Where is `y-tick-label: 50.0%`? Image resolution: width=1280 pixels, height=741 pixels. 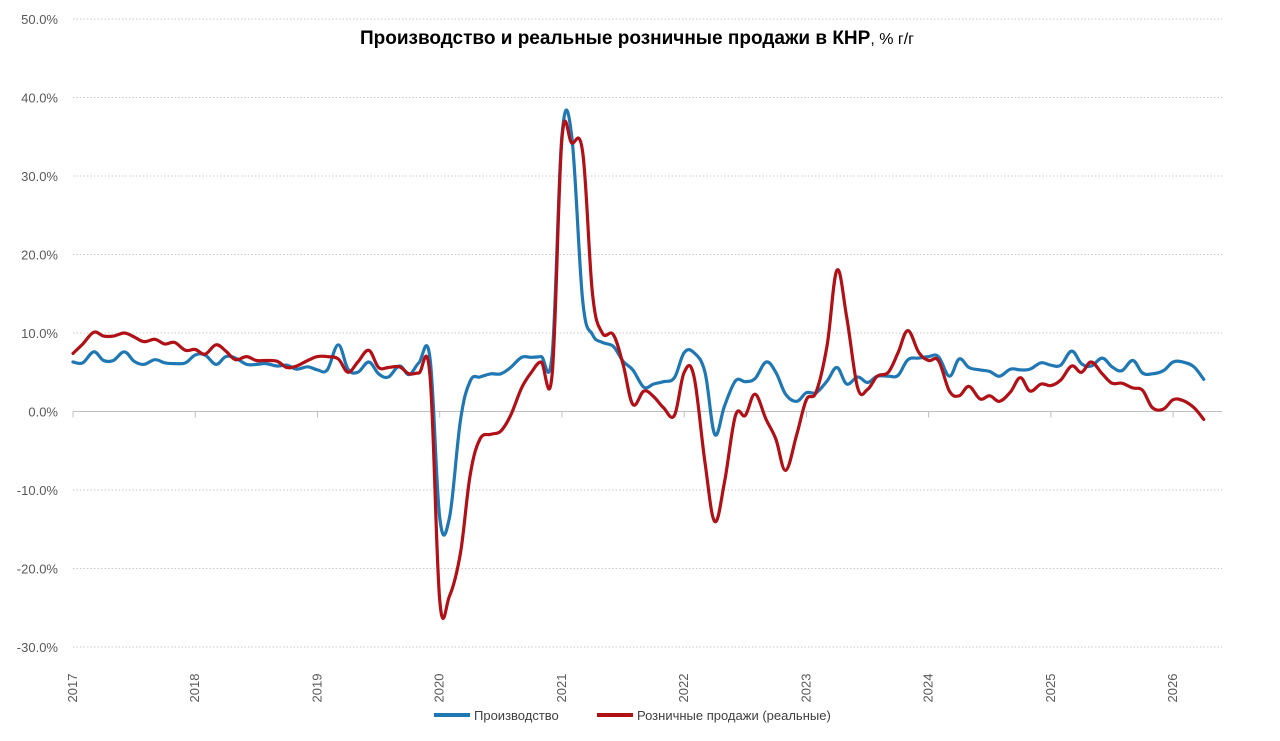 y-tick-label: 50.0% is located at coordinates (39, 19).